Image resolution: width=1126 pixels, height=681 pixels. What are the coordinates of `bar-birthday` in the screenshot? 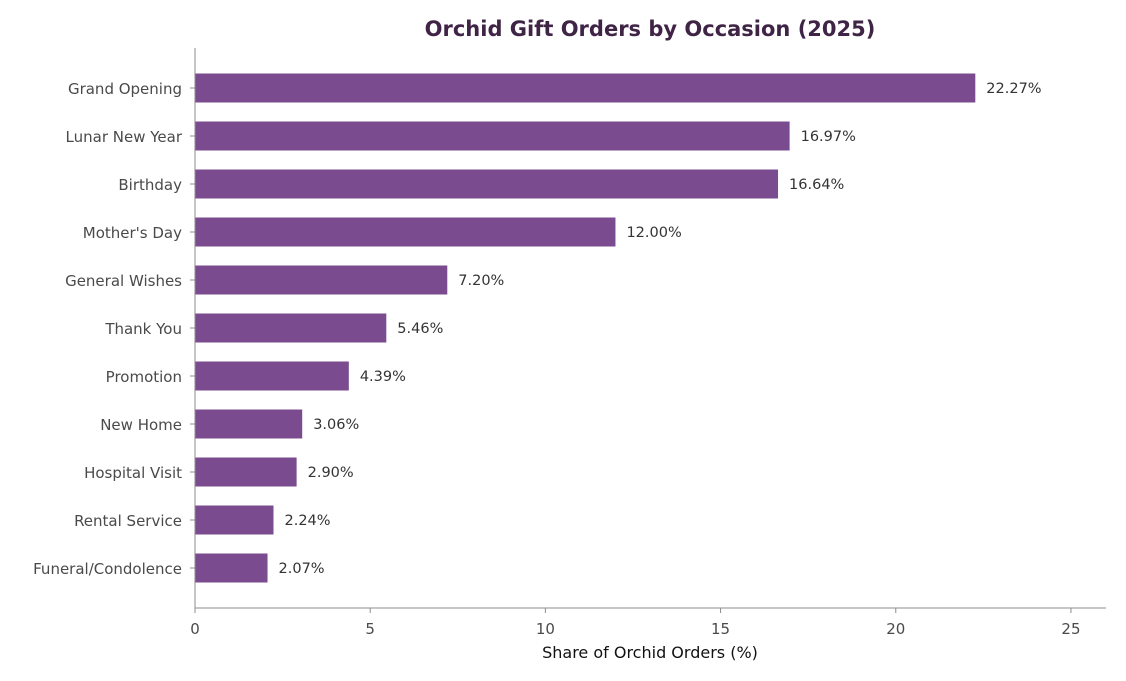 It's located at (487, 184).